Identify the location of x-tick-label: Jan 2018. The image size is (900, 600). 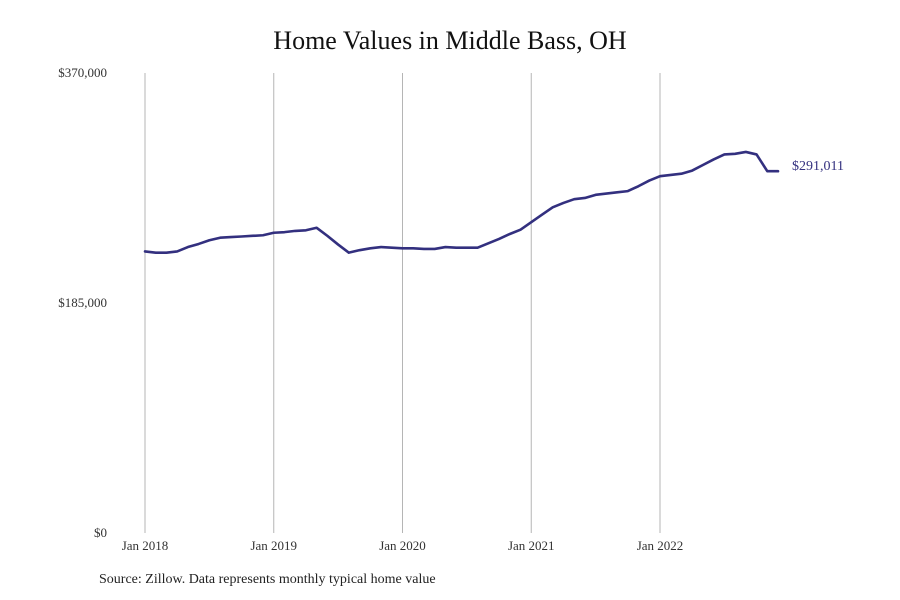
(145, 545).